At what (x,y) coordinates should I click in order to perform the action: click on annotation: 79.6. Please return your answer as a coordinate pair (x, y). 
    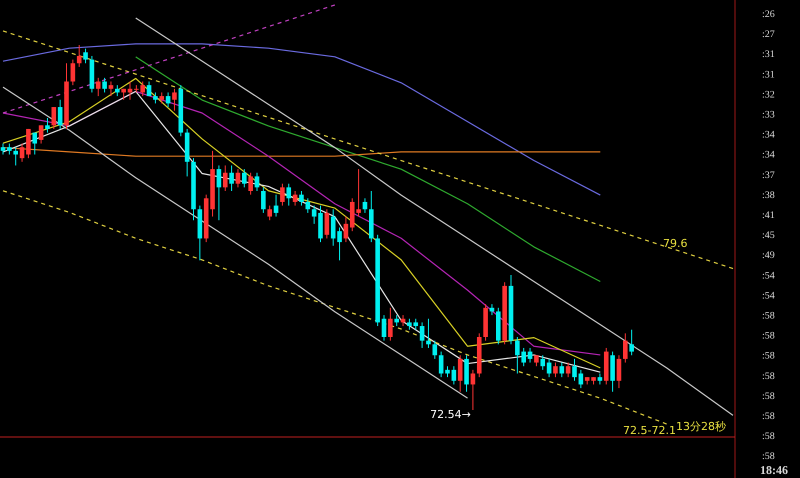
    Looking at the image, I should click on (675, 243).